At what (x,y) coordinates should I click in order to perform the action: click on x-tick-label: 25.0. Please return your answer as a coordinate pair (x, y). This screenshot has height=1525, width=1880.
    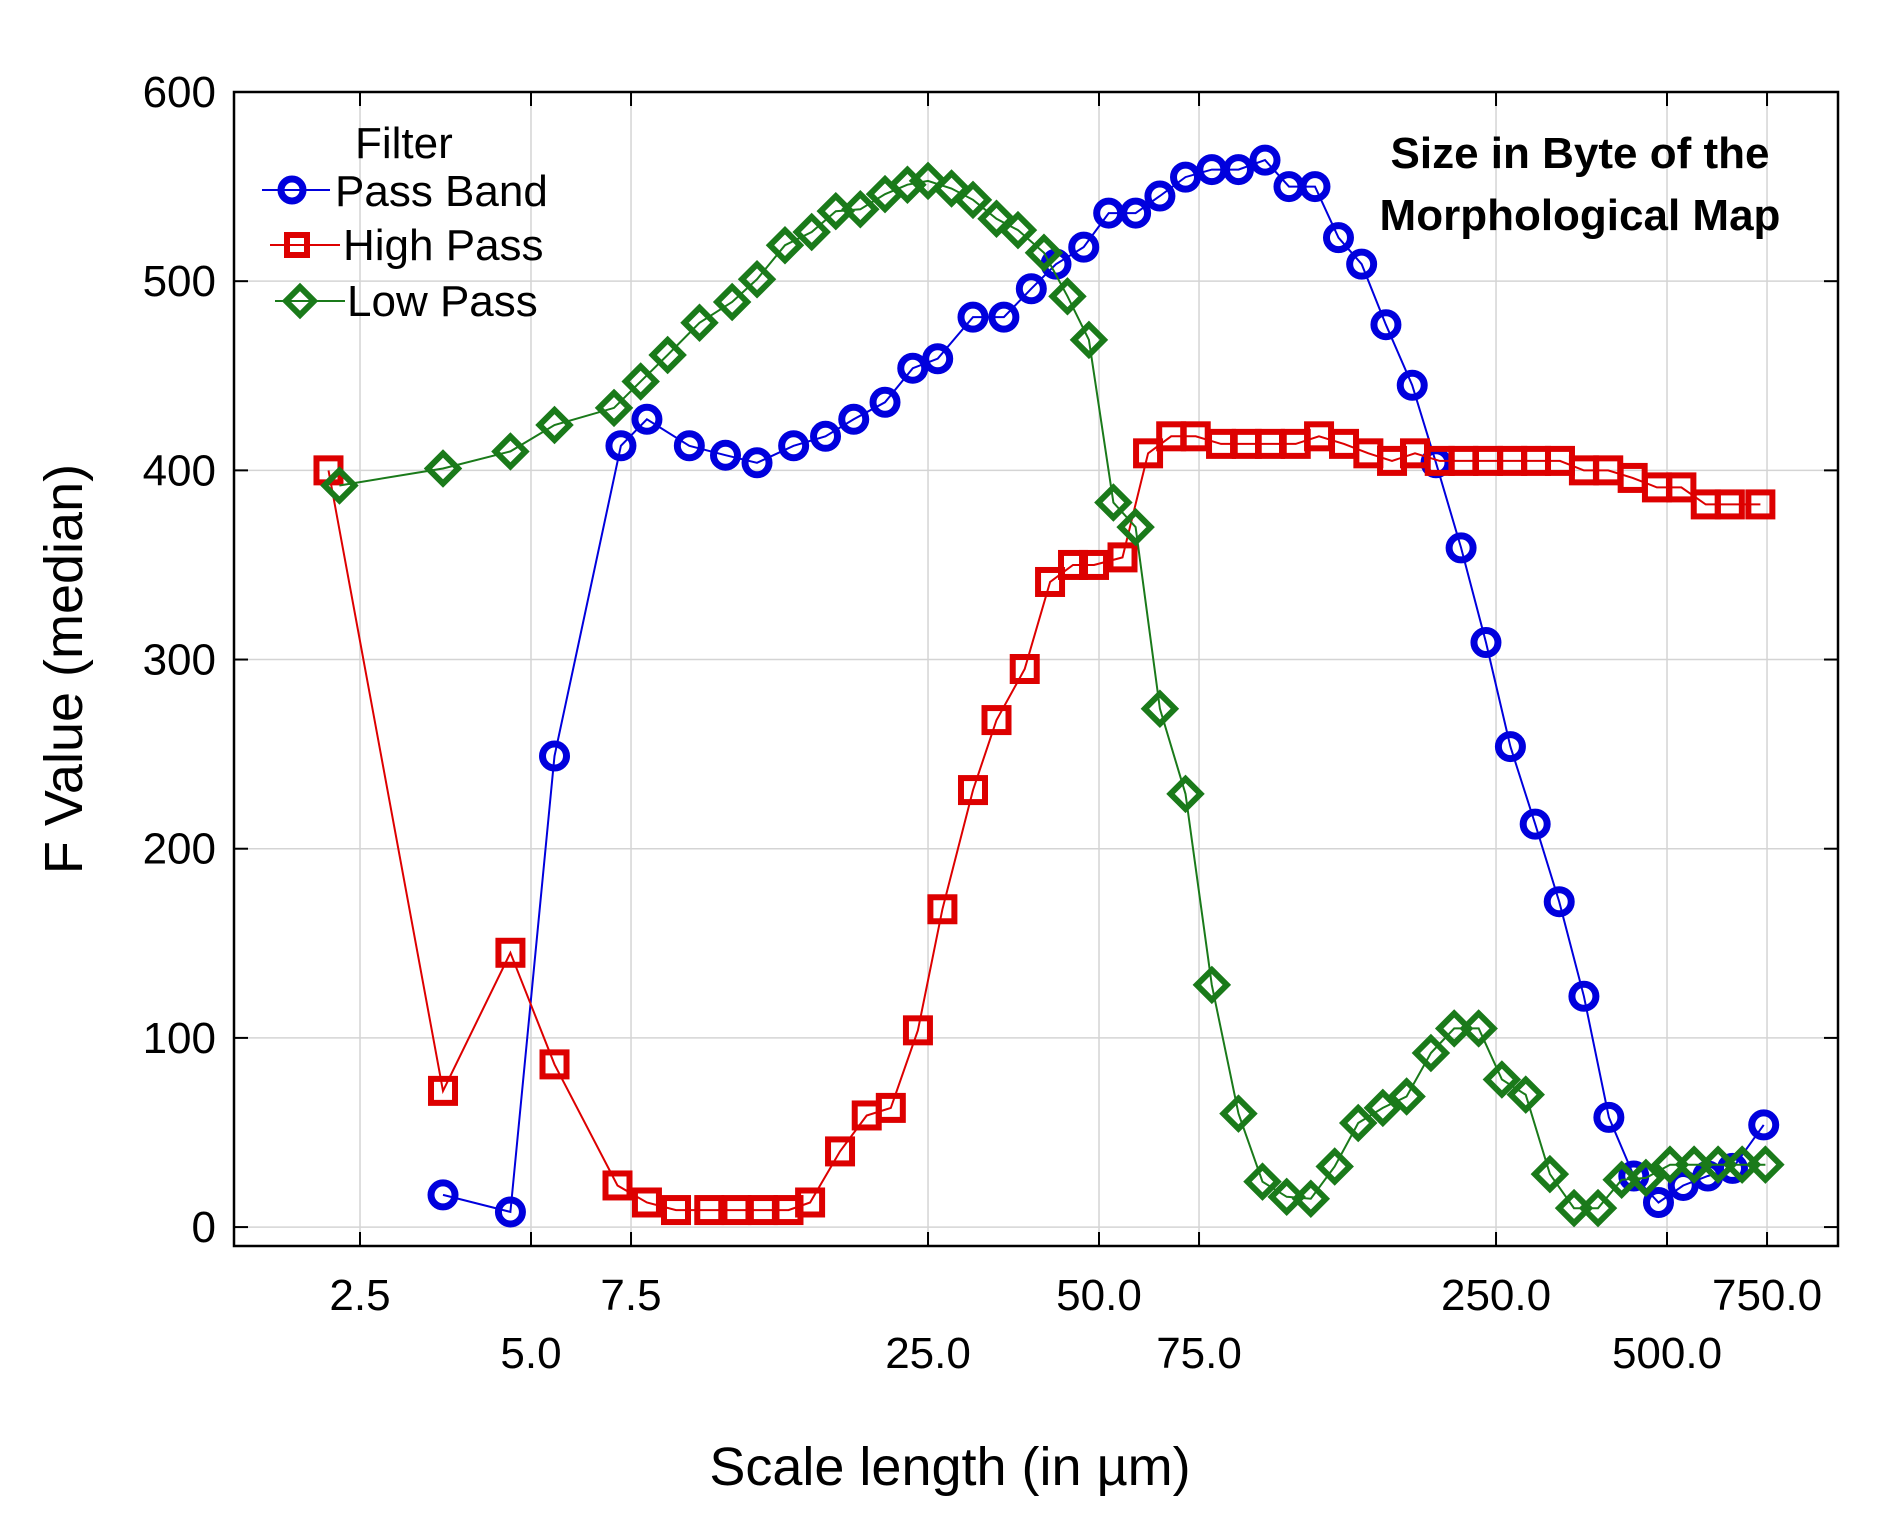
    Looking at the image, I should click on (928, 1353).